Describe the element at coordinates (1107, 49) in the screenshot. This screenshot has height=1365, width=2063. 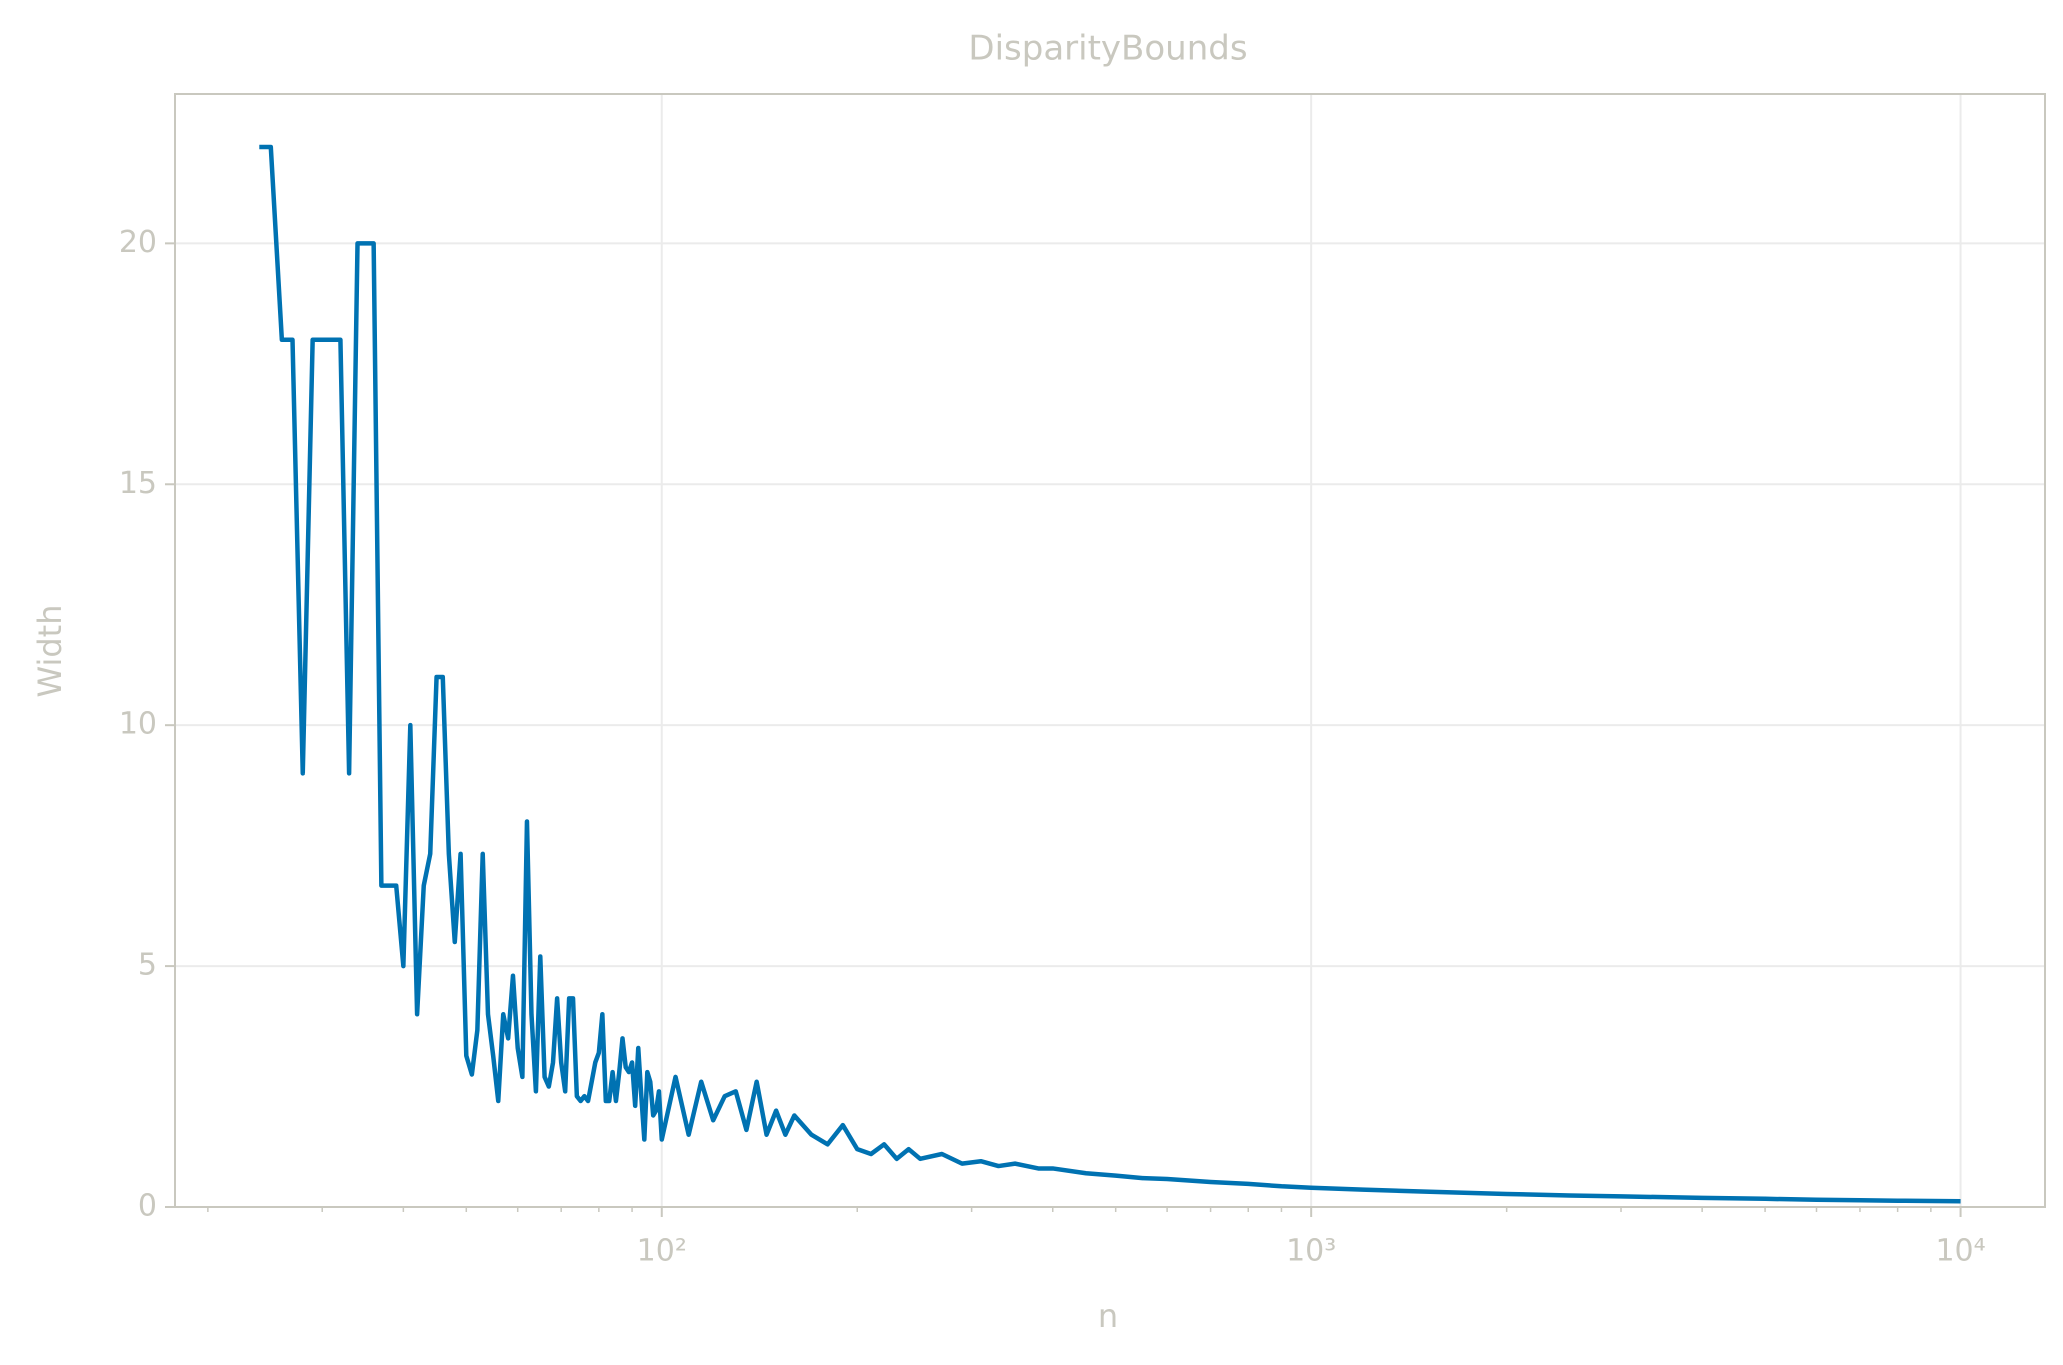
I see `chart-title: DisparityBounds` at that location.